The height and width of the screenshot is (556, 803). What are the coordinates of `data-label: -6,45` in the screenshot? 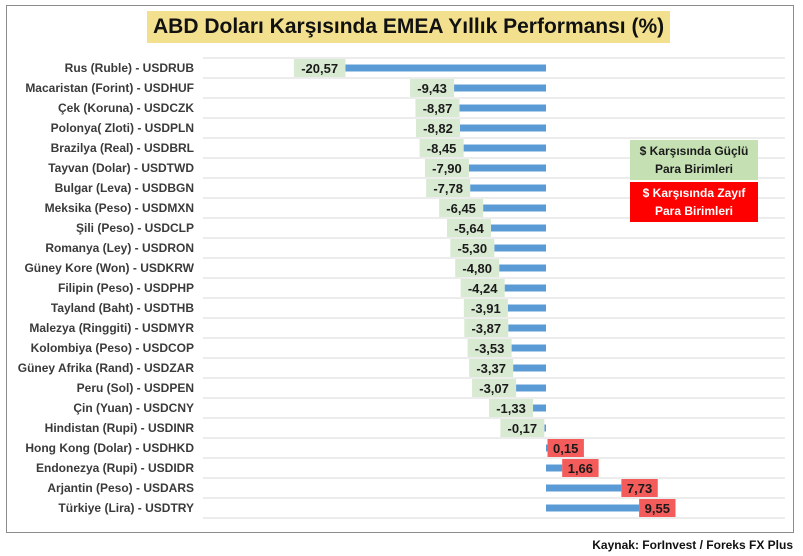 It's located at (461, 208).